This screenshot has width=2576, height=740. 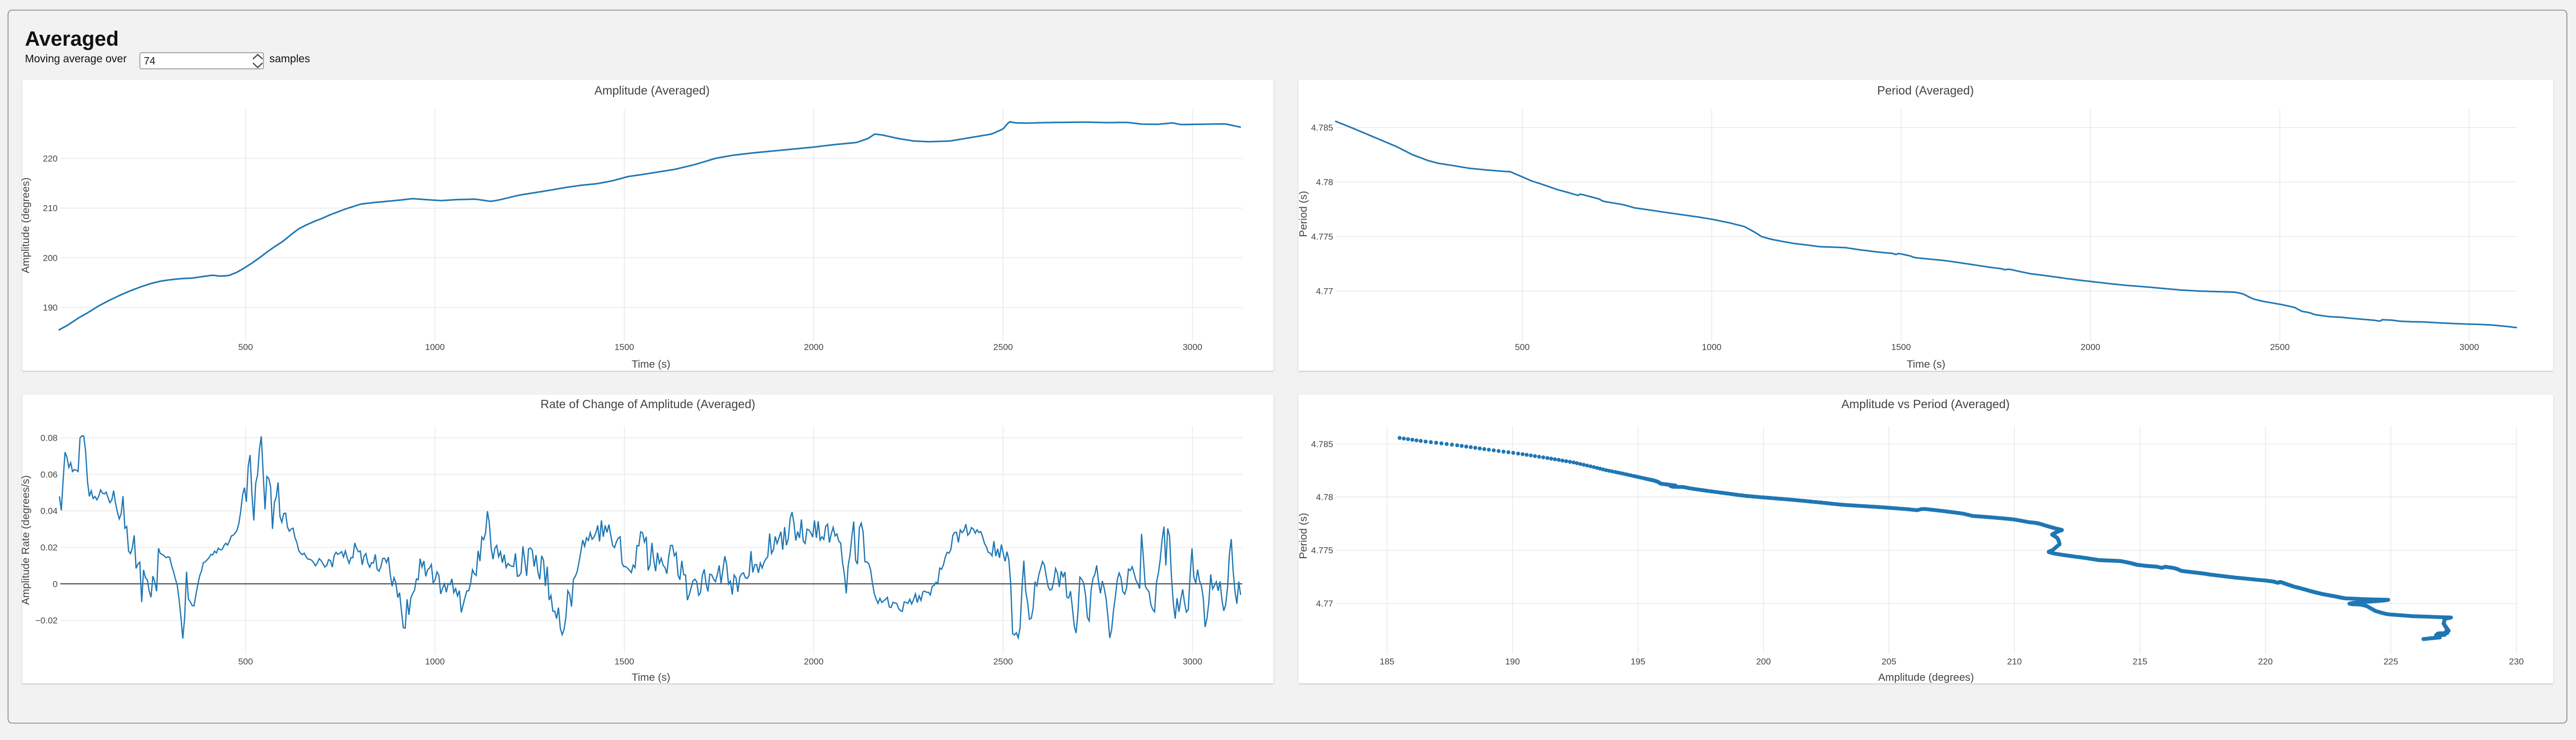 What do you see at coordinates (2516, 662) in the screenshot?
I see `svg-text: 230` at bounding box center [2516, 662].